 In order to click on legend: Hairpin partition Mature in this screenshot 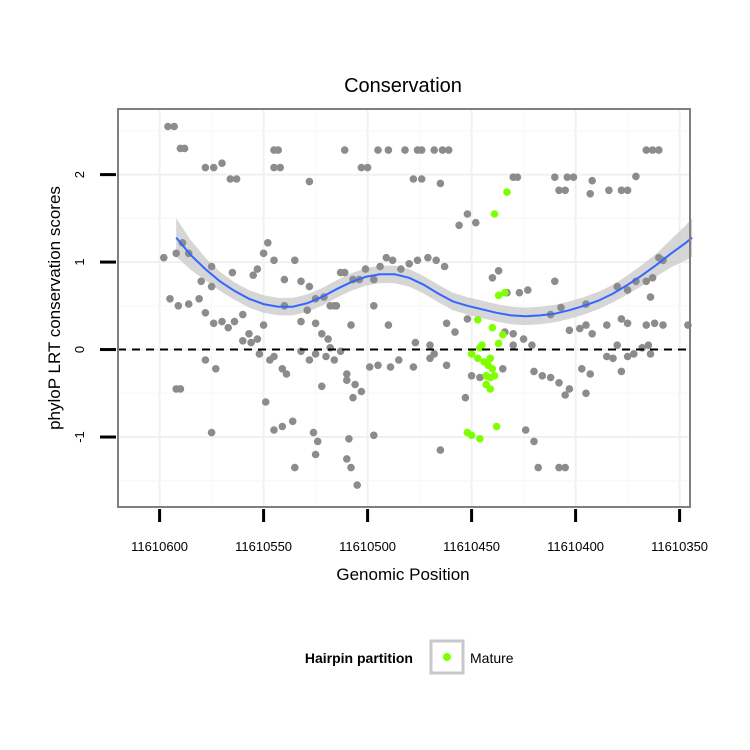, I will do `click(409, 657)`.